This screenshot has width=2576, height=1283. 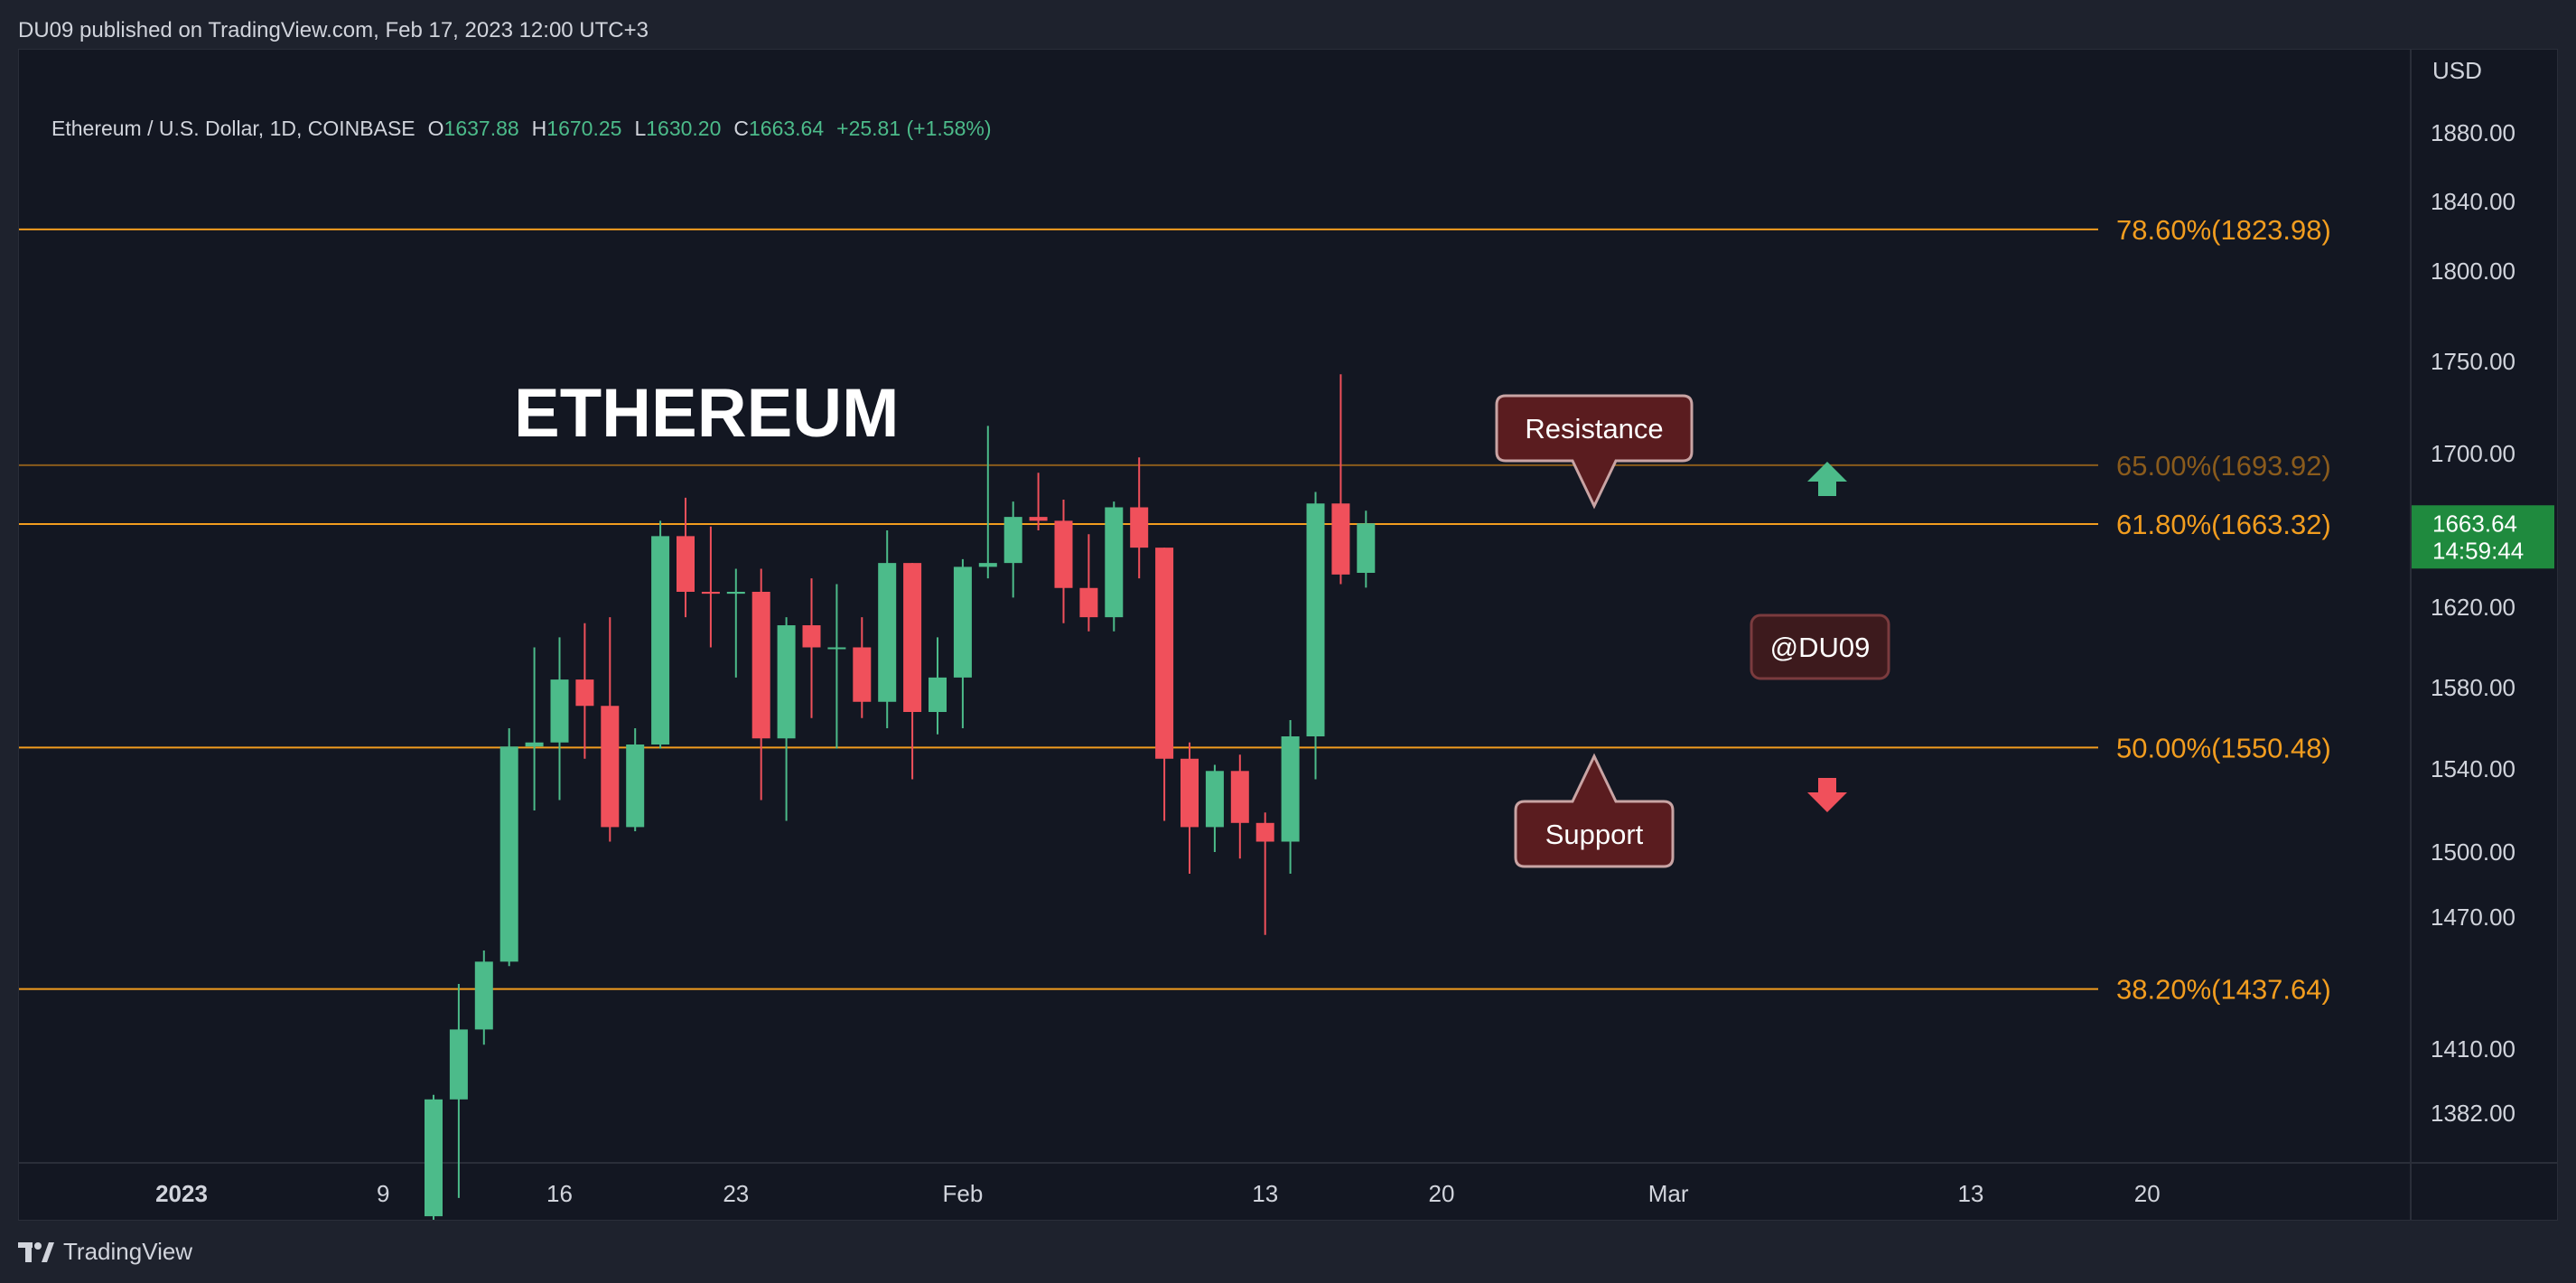 I want to click on tradingview-logo-icon, so click(x=36, y=1251).